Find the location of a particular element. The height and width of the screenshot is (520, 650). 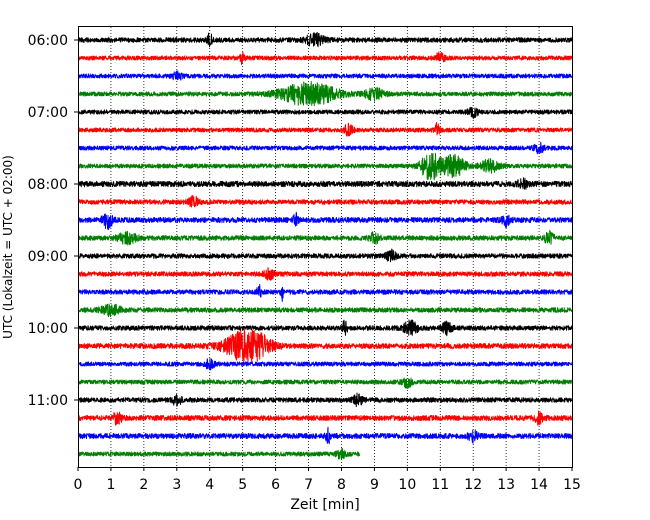

x-tick-label: 11 is located at coordinates (440, 485).